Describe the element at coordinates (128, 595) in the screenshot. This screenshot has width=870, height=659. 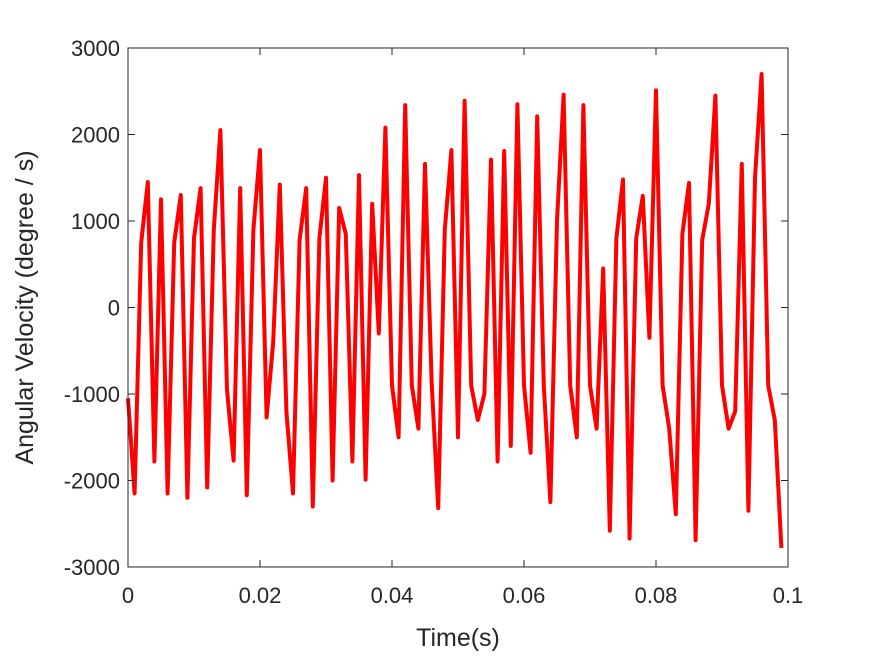
I see `x-tick-label: 0` at that location.